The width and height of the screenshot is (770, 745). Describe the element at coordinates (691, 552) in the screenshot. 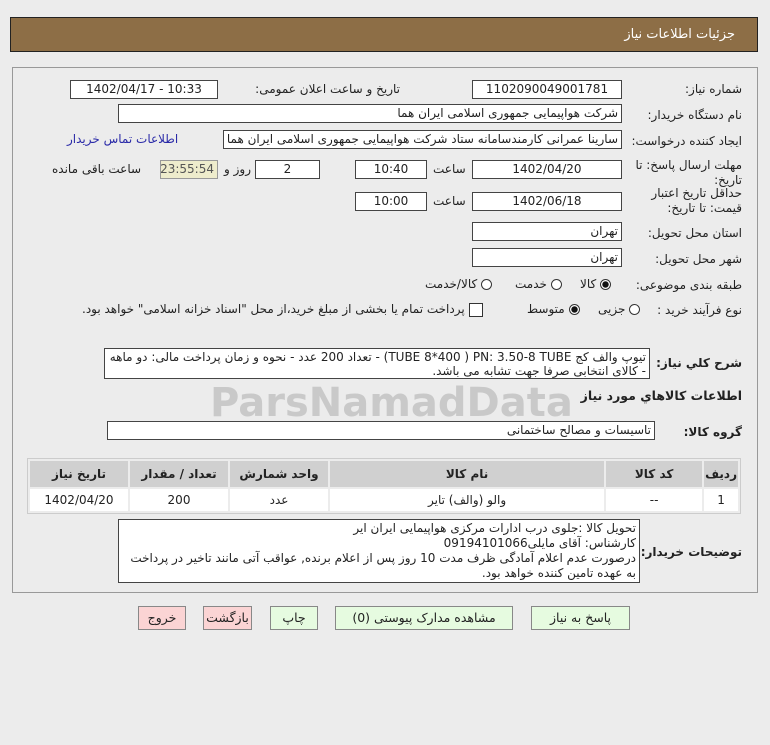

I see `notes-label: توضیحات خریدار:` at that location.